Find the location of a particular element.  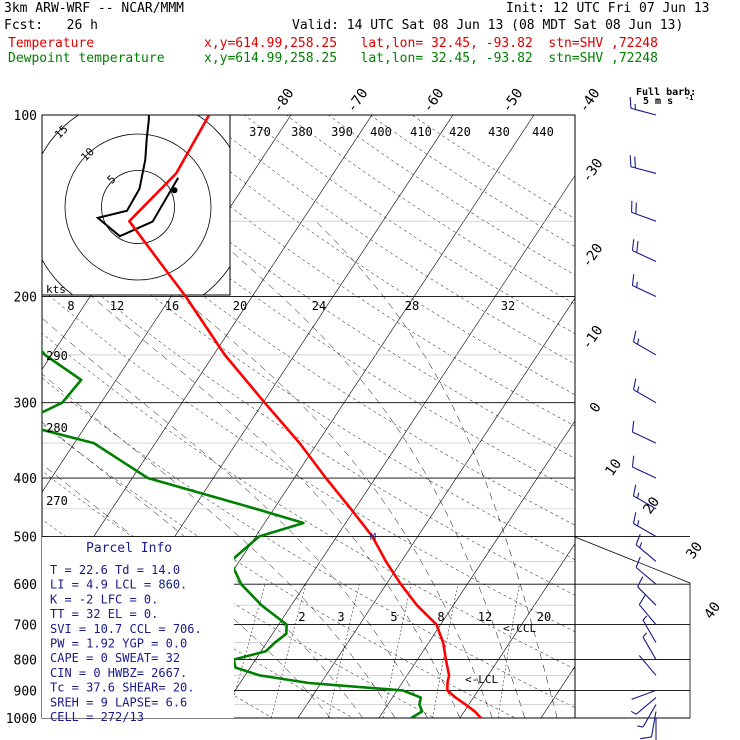

model-title: 3km ARW-WRF -- NCAR/MMM is located at coordinates (94, 8).